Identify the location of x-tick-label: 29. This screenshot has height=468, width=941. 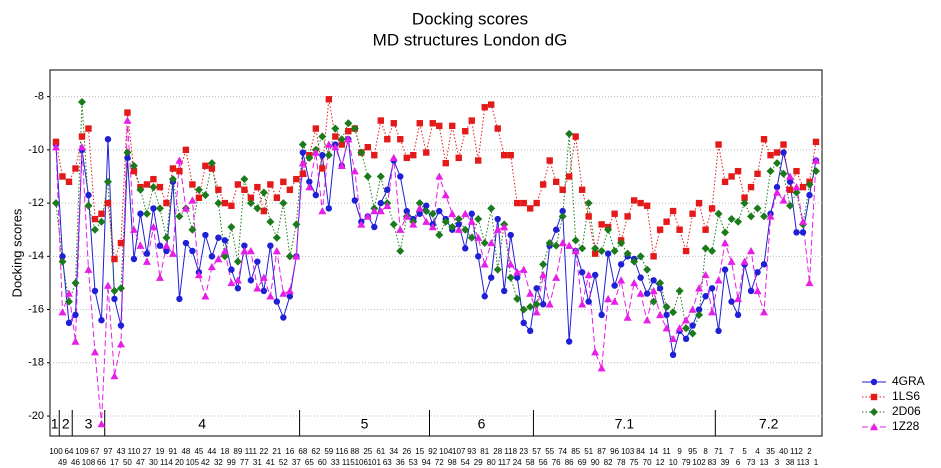
(478, 462).